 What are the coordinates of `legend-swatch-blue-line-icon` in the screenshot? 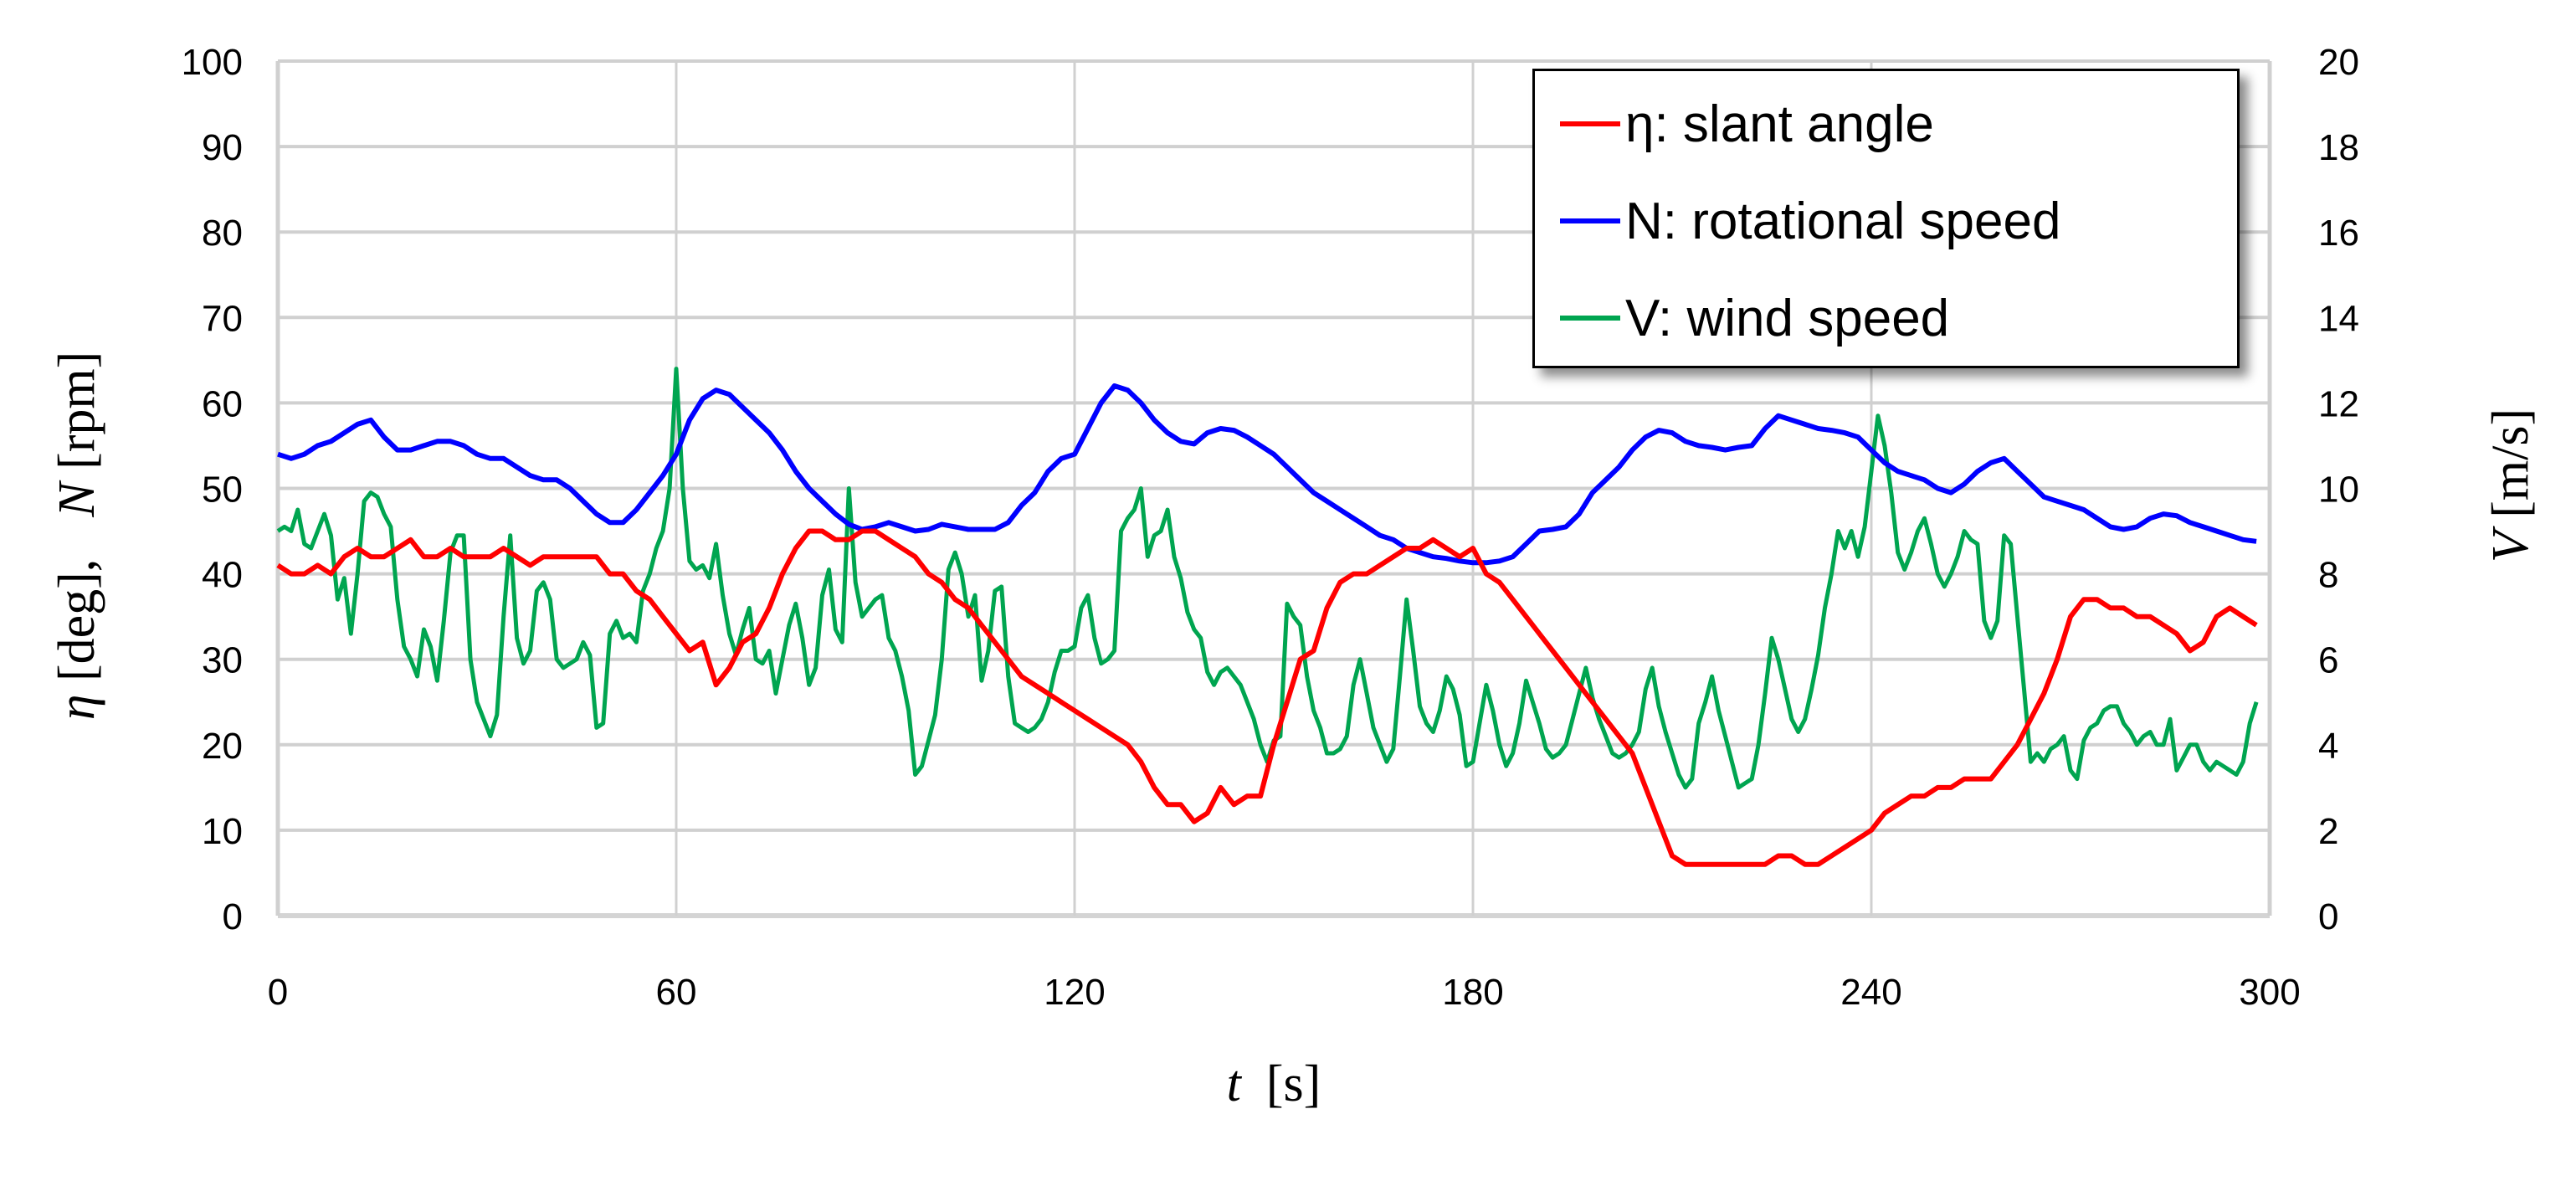 It's located at (1590, 220).